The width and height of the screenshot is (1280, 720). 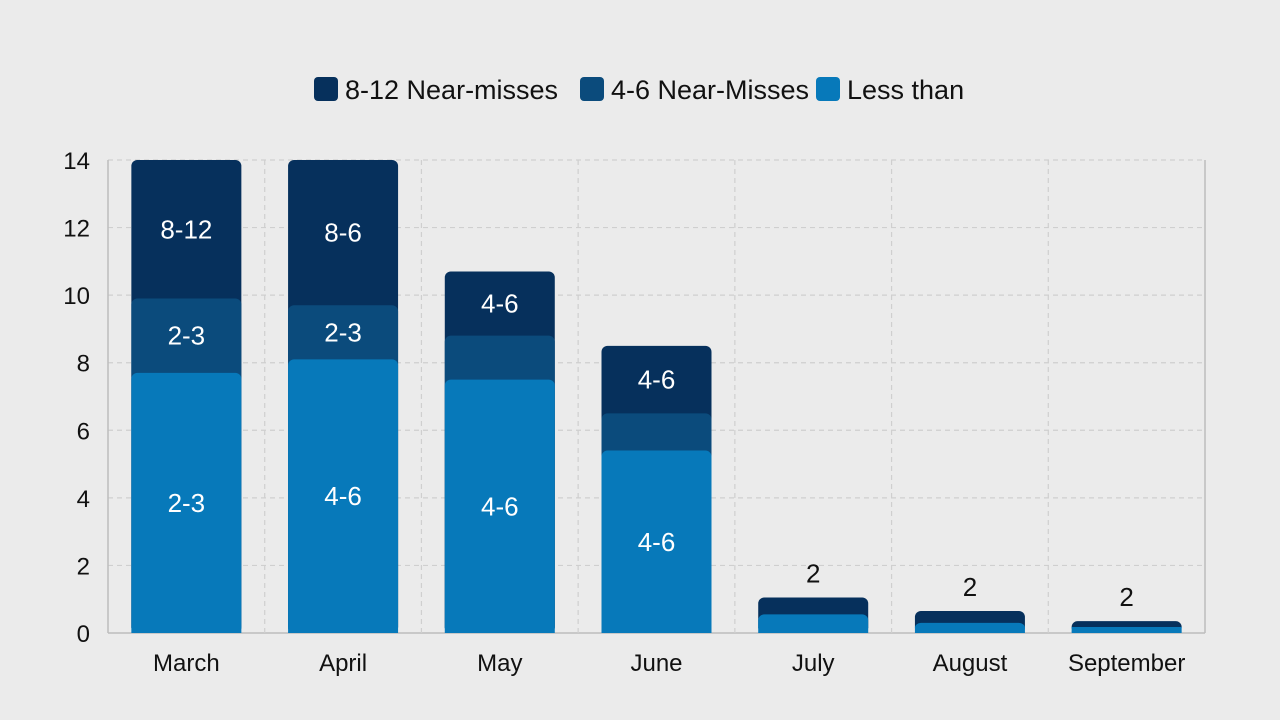 I want to click on y-tick-label: 8, so click(x=83, y=364).